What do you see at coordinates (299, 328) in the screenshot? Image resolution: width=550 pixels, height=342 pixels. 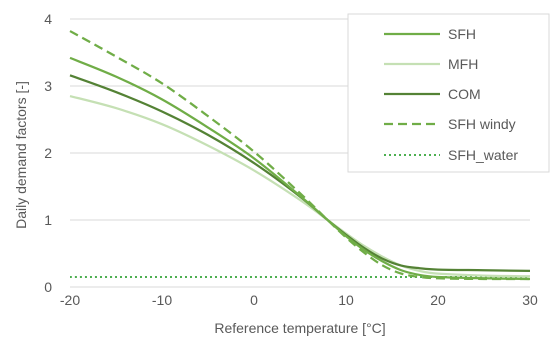 I see `x-axis-title: Reference temperature [°C]` at bounding box center [299, 328].